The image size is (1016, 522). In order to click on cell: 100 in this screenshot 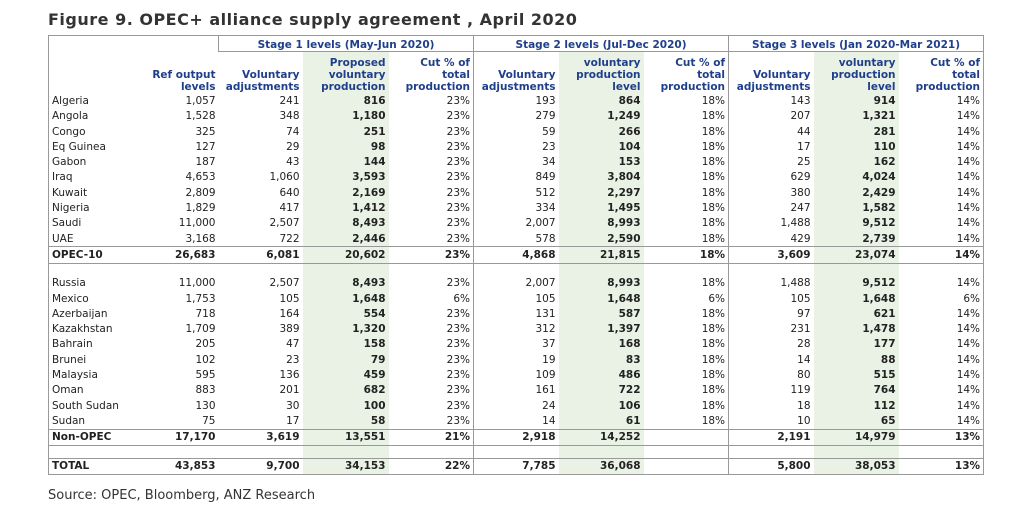, I will do `click(345, 405)`.